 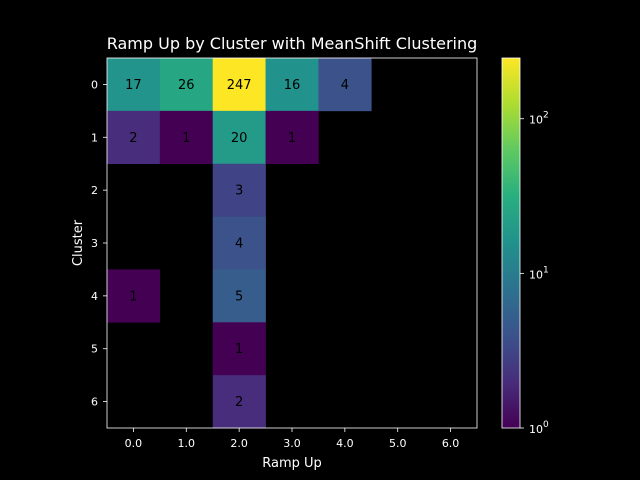 I want to click on colorbar: 10⁰ 10¹ 10², so click(x=525, y=246).